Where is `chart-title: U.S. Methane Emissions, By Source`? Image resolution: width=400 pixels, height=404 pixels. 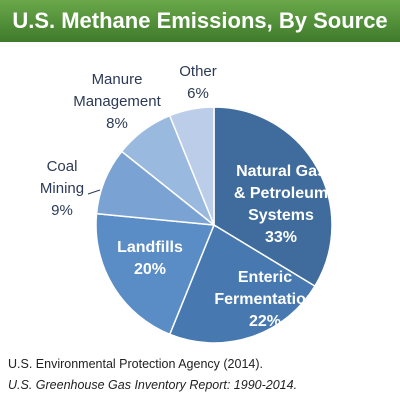 chart-title: U.S. Methane Emissions, By Source is located at coordinates (200, 21).